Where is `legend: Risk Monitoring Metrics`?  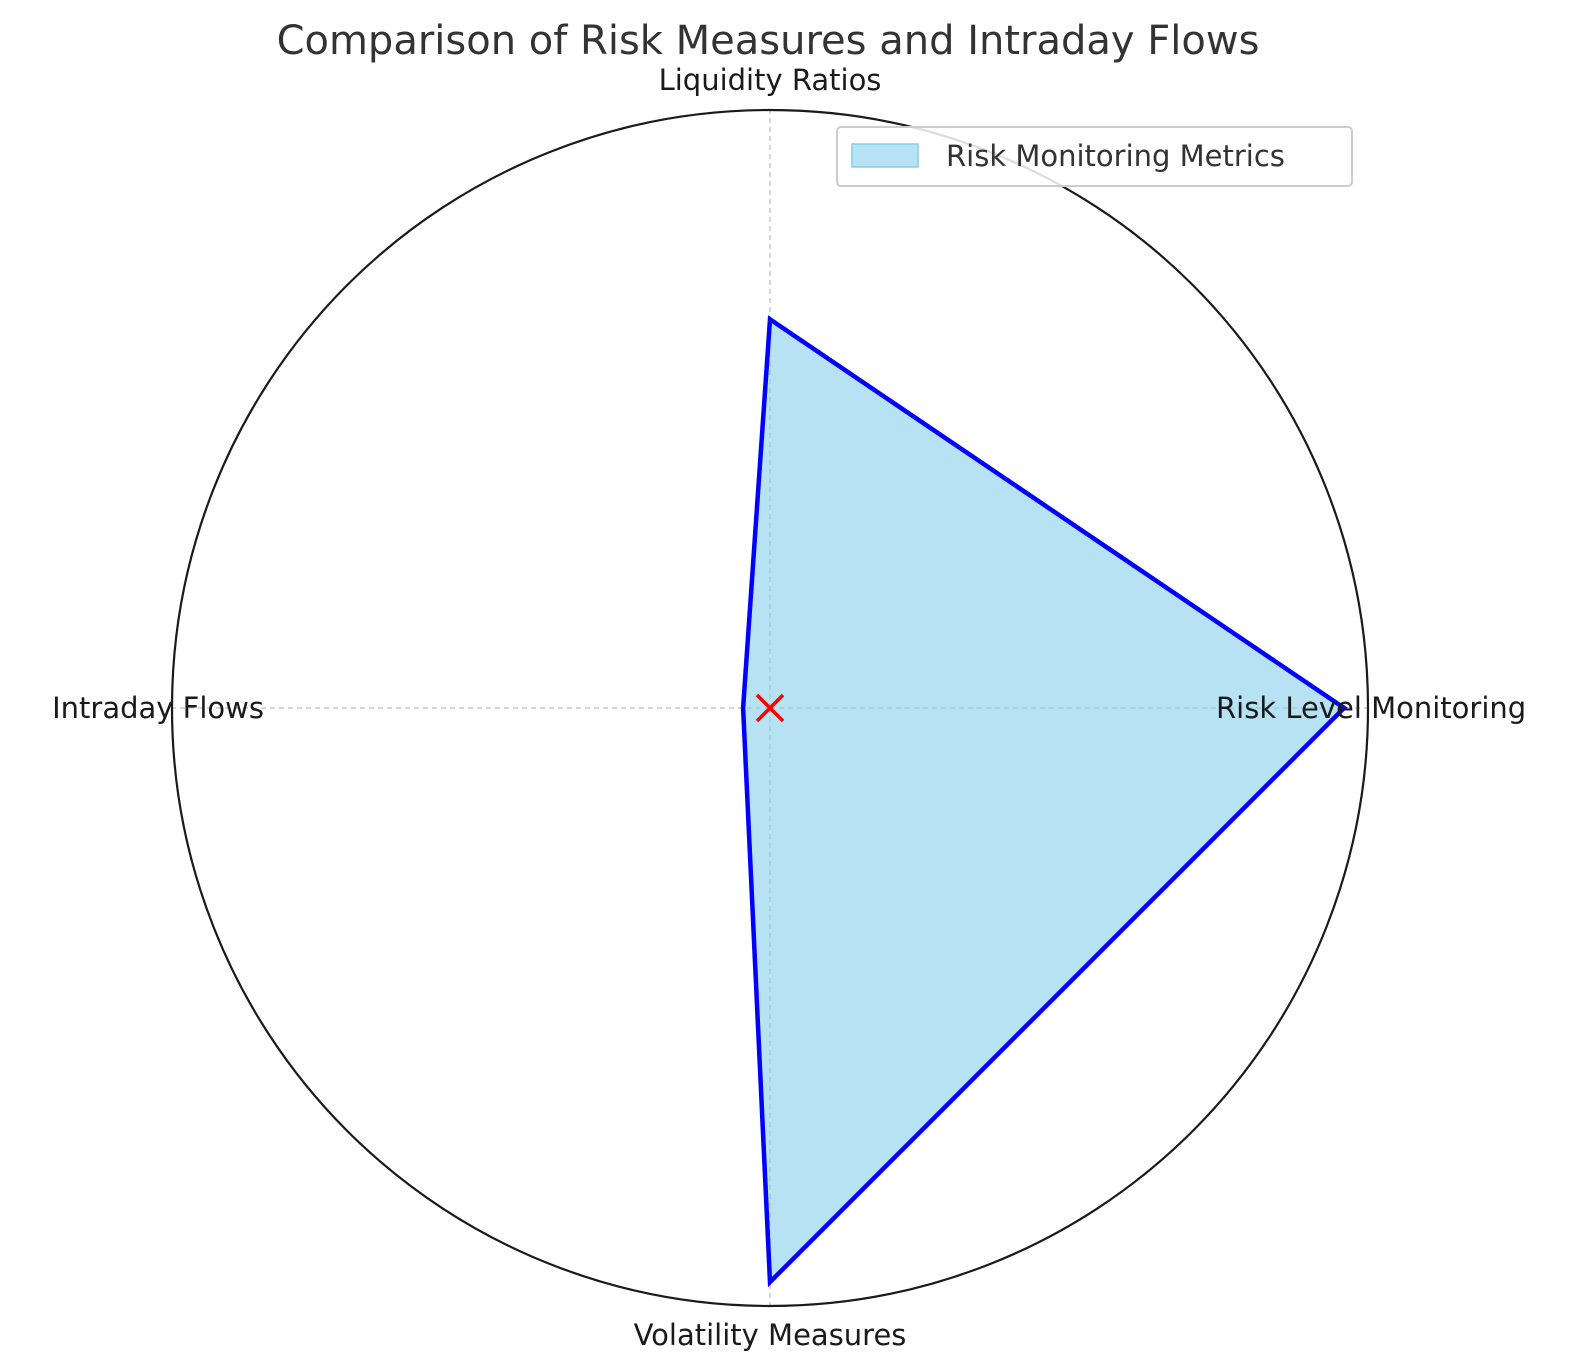
legend: Risk Monitoring Metrics is located at coordinates (1094, 156).